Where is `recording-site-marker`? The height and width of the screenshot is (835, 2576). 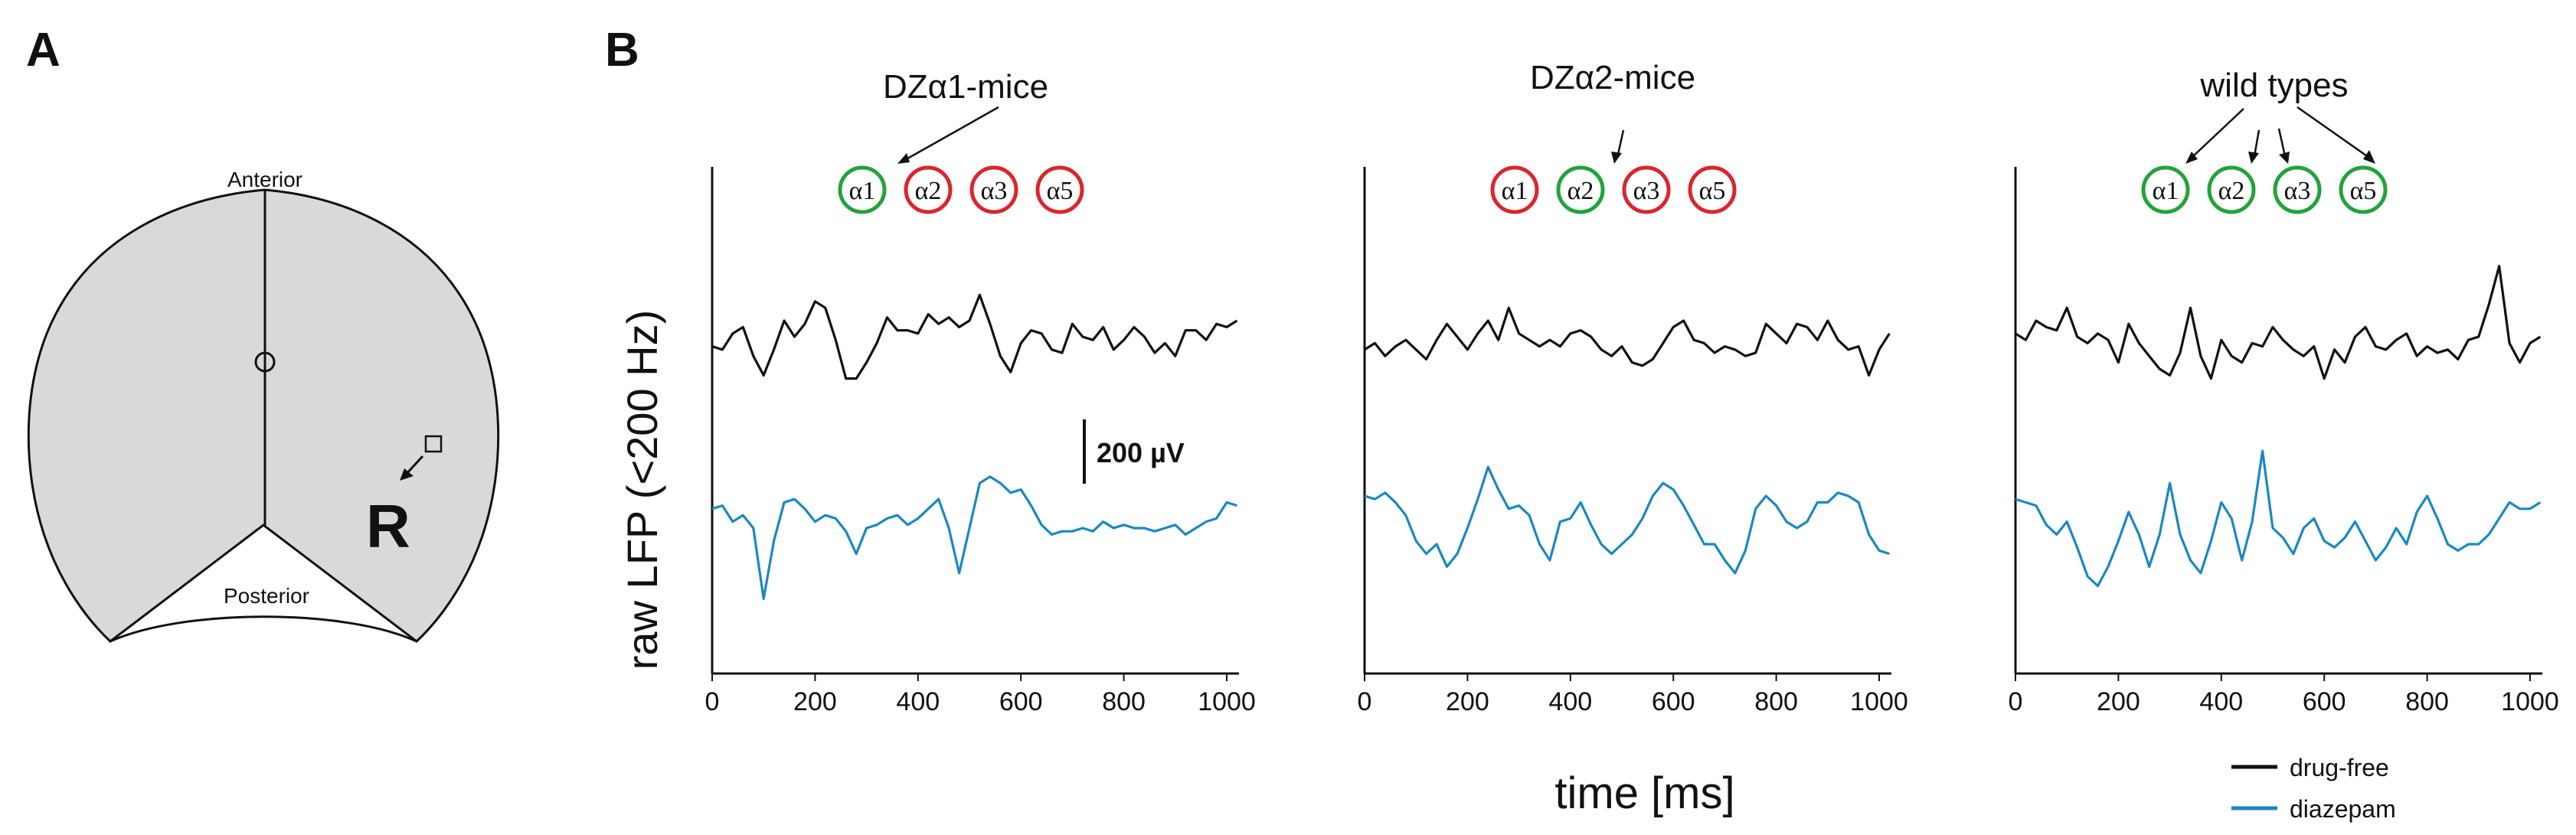 recording-site-marker is located at coordinates (433, 444).